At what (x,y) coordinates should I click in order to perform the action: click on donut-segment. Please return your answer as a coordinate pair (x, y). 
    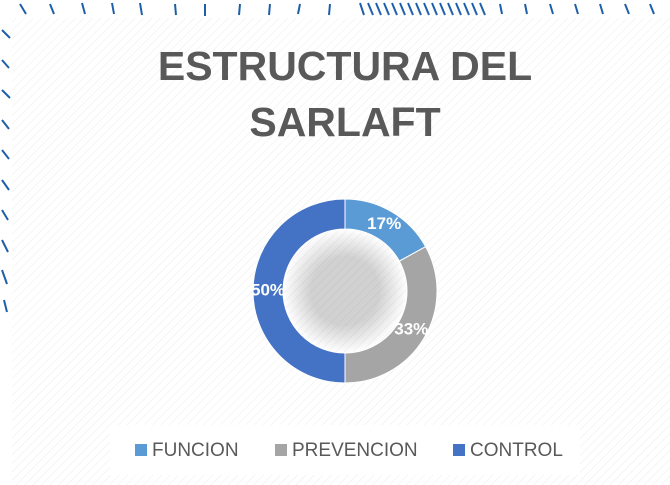
    Looking at the image, I should click on (299, 291).